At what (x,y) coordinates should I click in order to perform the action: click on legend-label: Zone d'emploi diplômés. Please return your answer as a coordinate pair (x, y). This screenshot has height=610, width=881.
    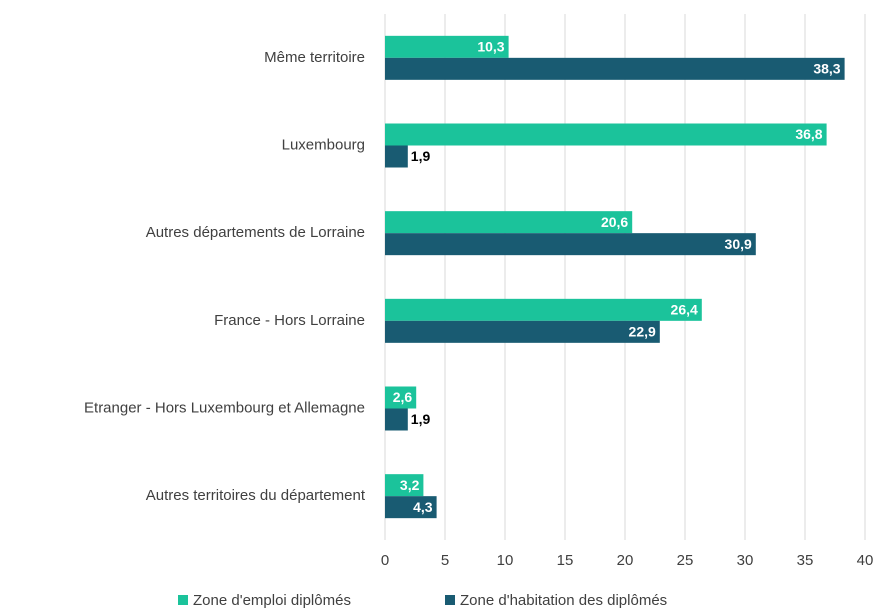
    Looking at the image, I should click on (272, 600).